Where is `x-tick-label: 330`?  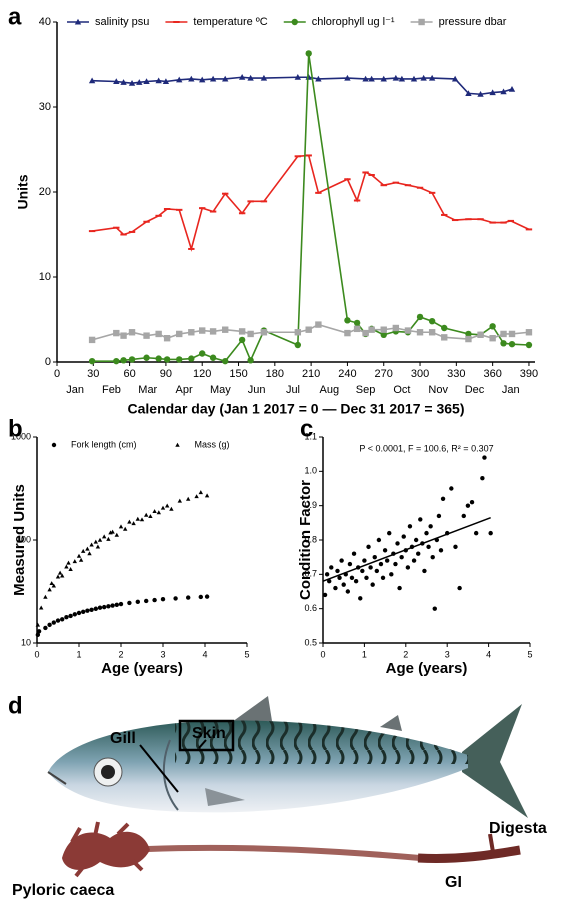 x-tick-label: 330 is located at coordinates (456, 374).